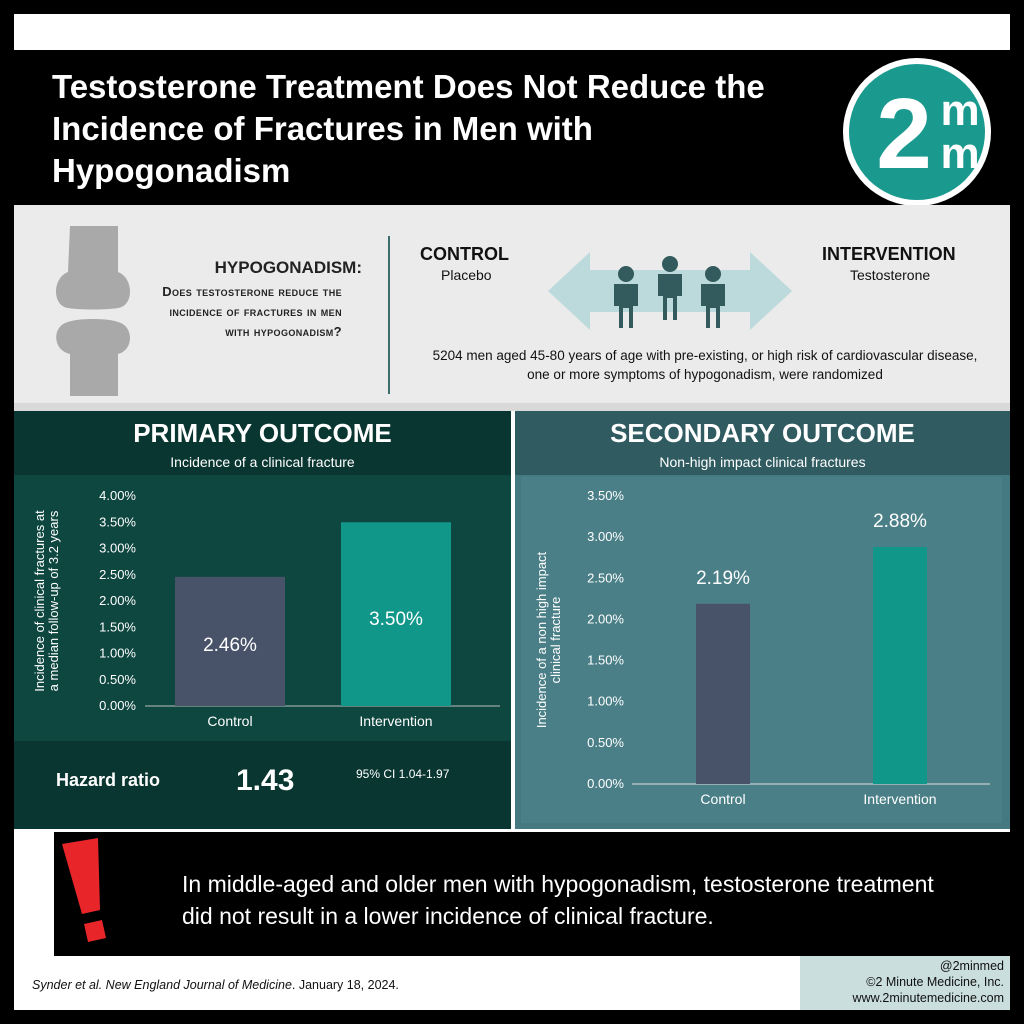 The width and height of the screenshot is (1024, 1024). What do you see at coordinates (265, 780) in the screenshot?
I see `hazard-ratio-value: 1.43` at bounding box center [265, 780].